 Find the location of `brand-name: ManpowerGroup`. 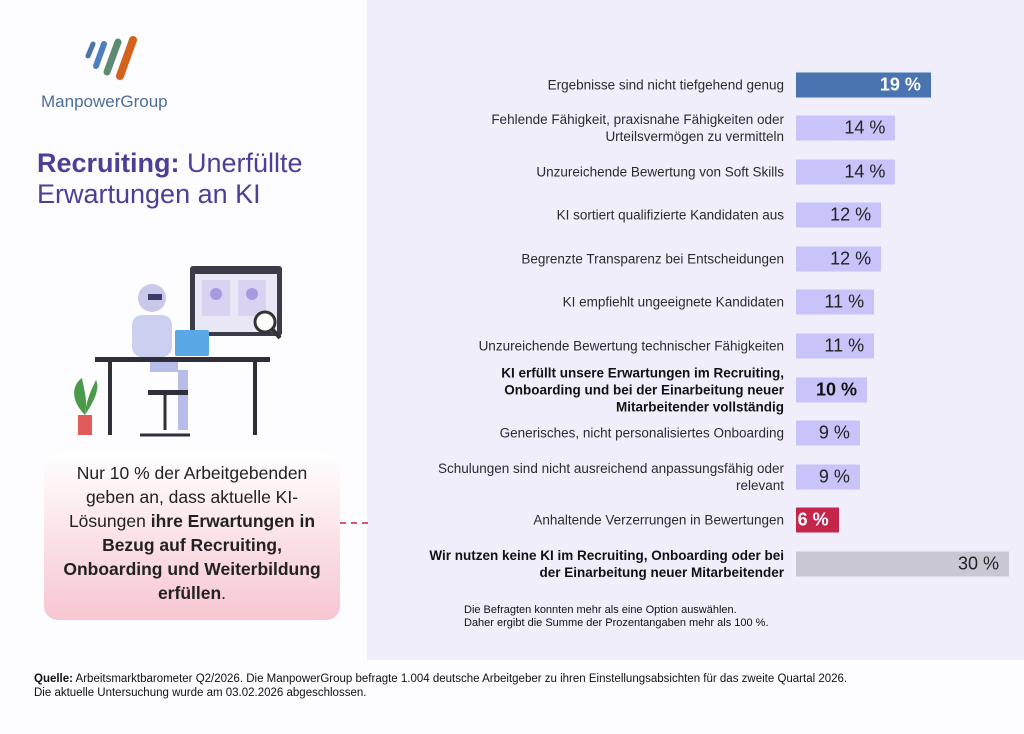

brand-name: ManpowerGroup is located at coordinates (104, 101).